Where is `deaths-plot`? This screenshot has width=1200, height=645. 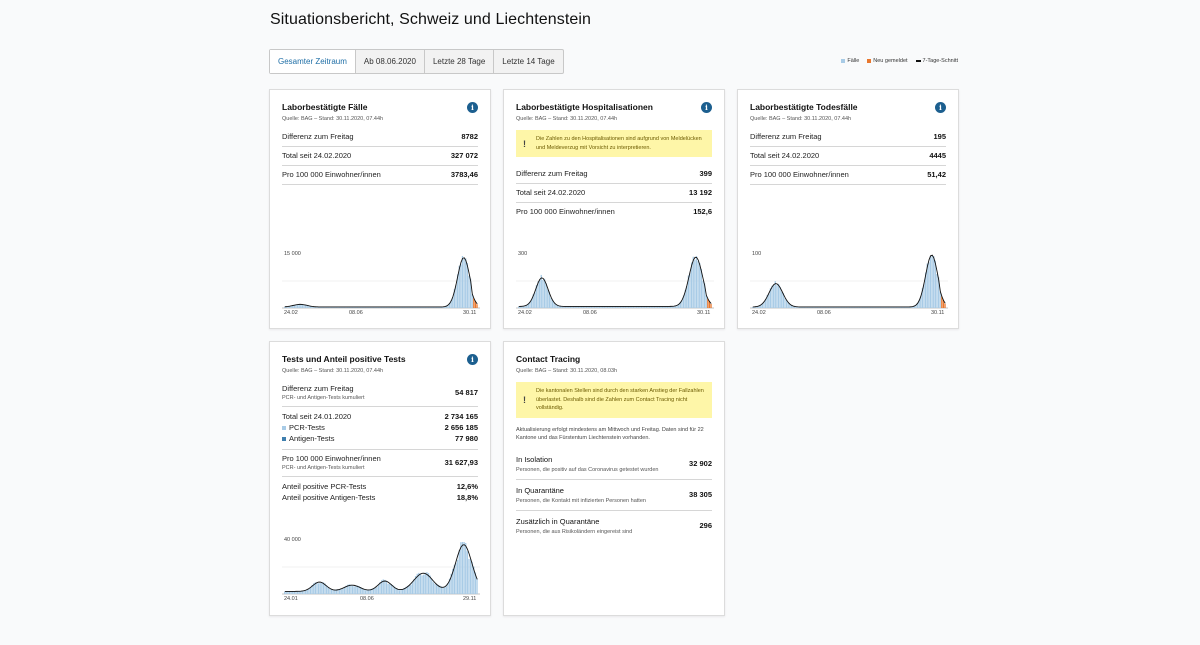
deaths-plot is located at coordinates (849, 281).